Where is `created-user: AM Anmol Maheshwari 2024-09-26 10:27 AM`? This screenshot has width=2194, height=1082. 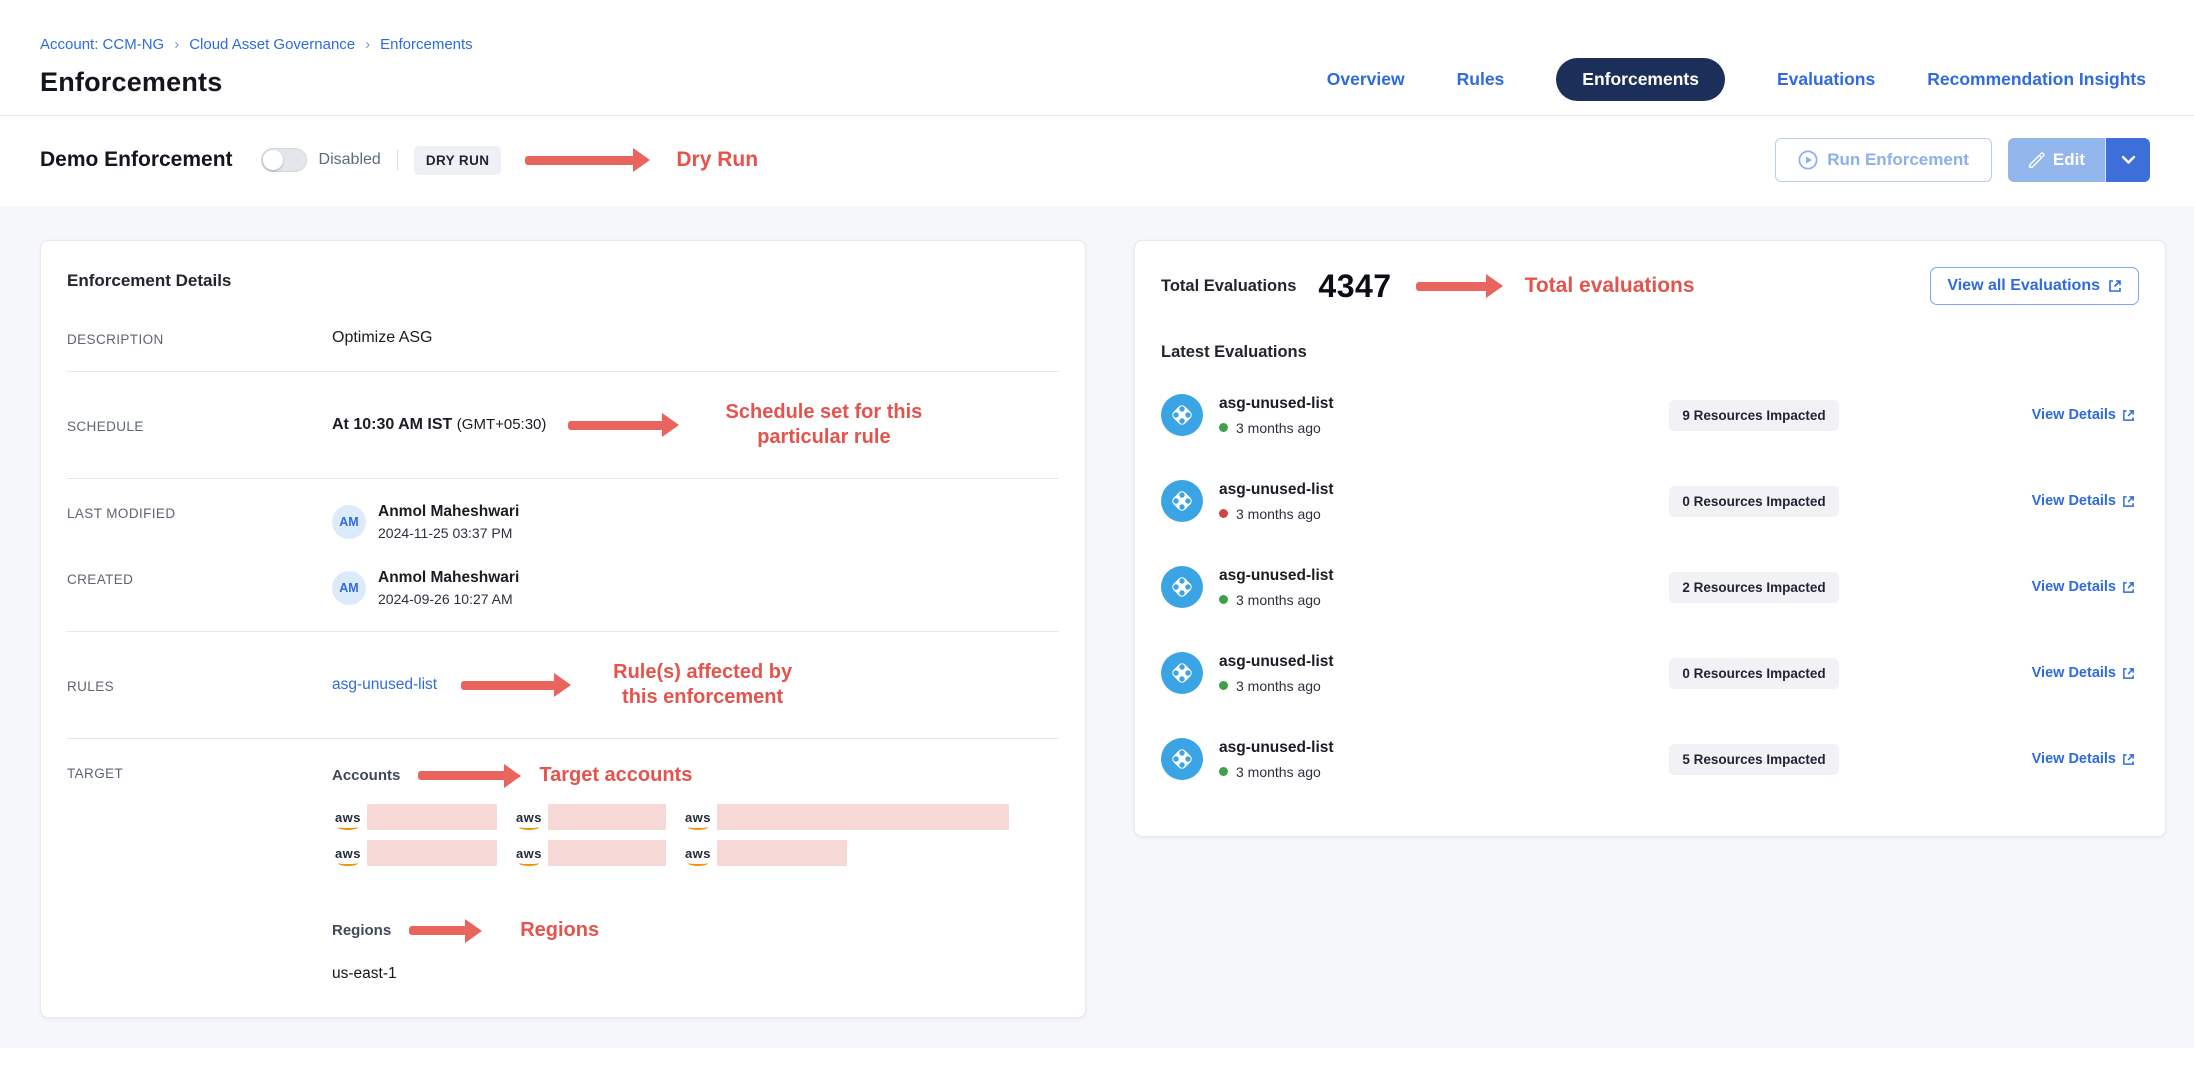
created-user: AM Anmol Maheshwari 2024-09-26 10:27 AM is located at coordinates (425, 588).